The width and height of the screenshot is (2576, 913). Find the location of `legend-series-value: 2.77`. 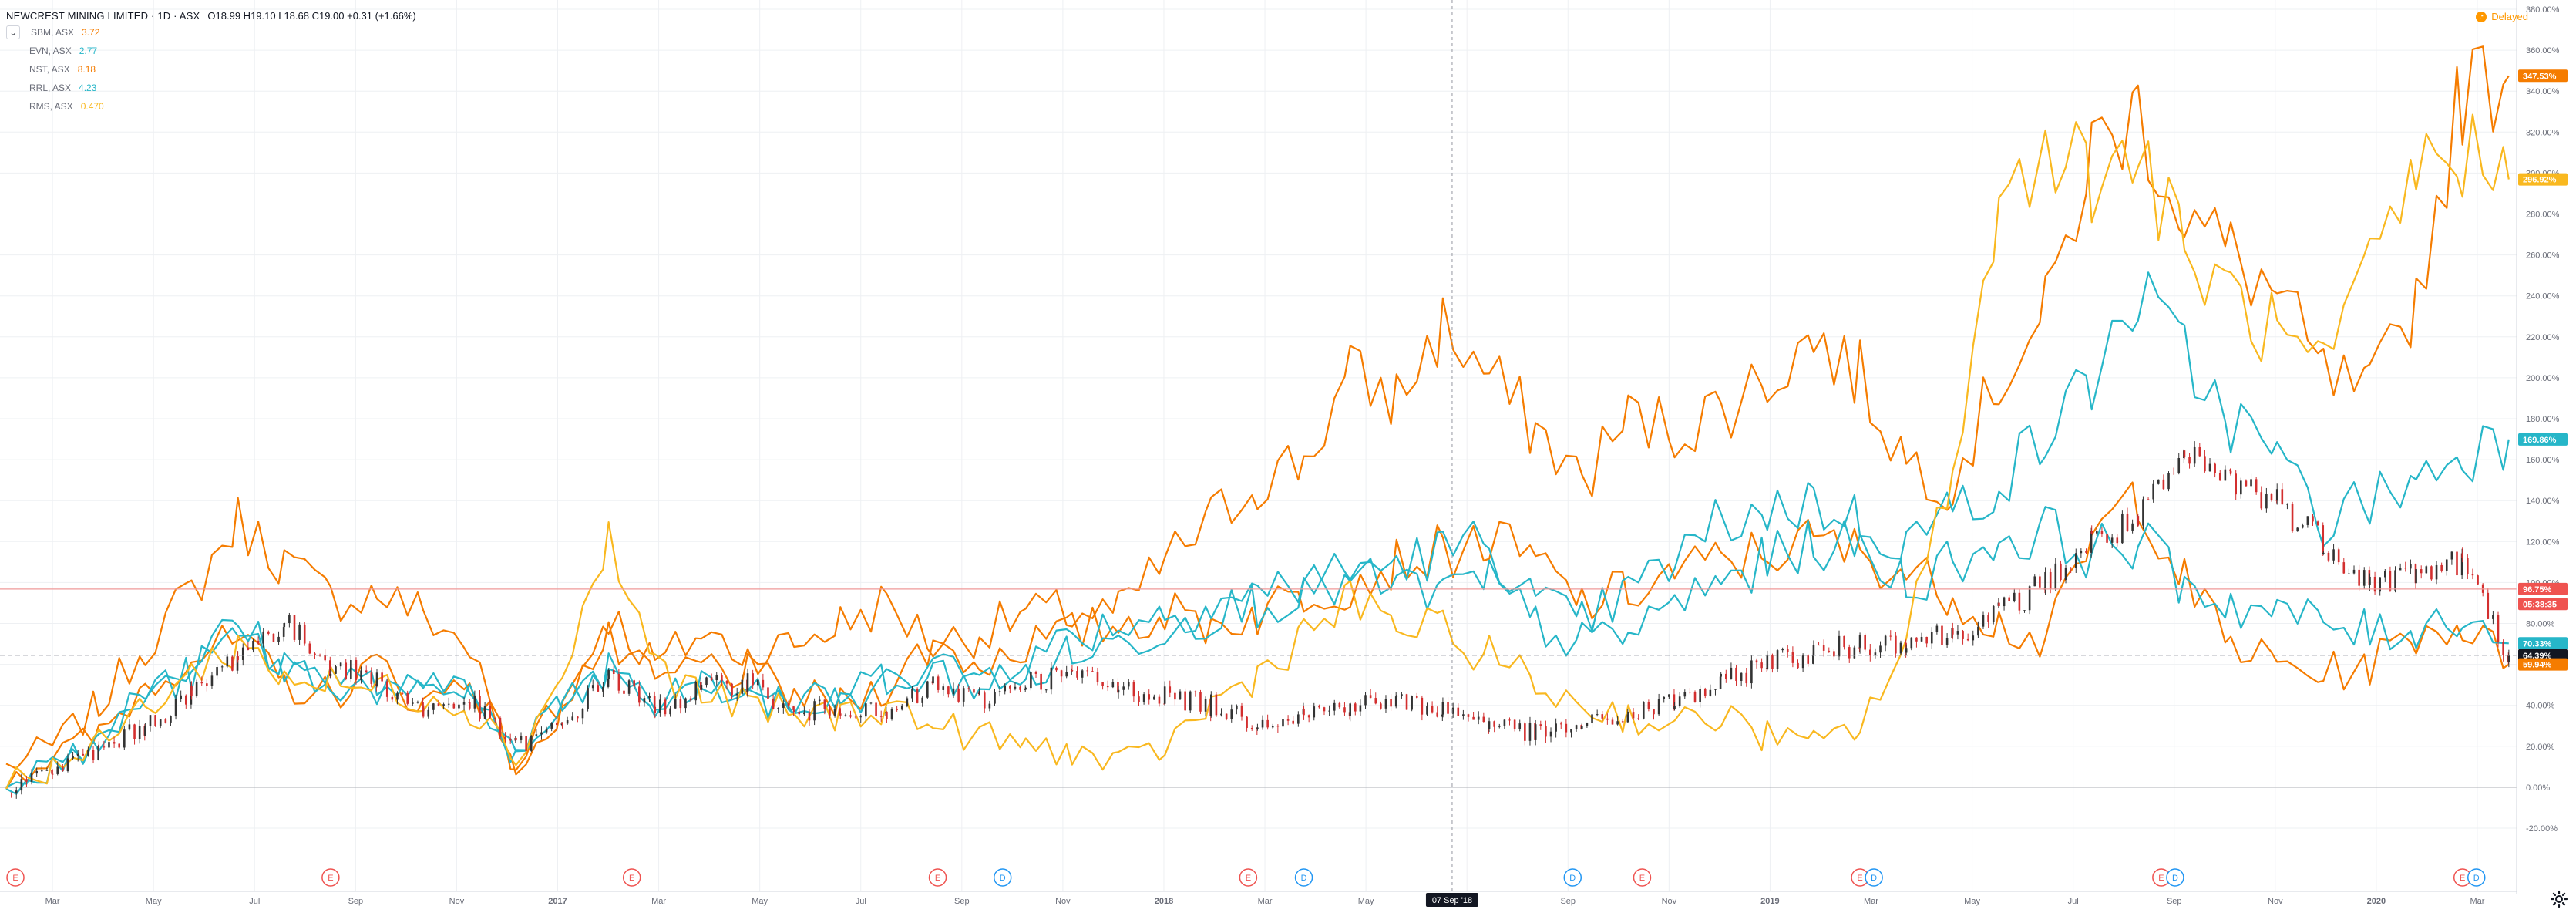

legend-series-value: 2.77 is located at coordinates (88, 51).